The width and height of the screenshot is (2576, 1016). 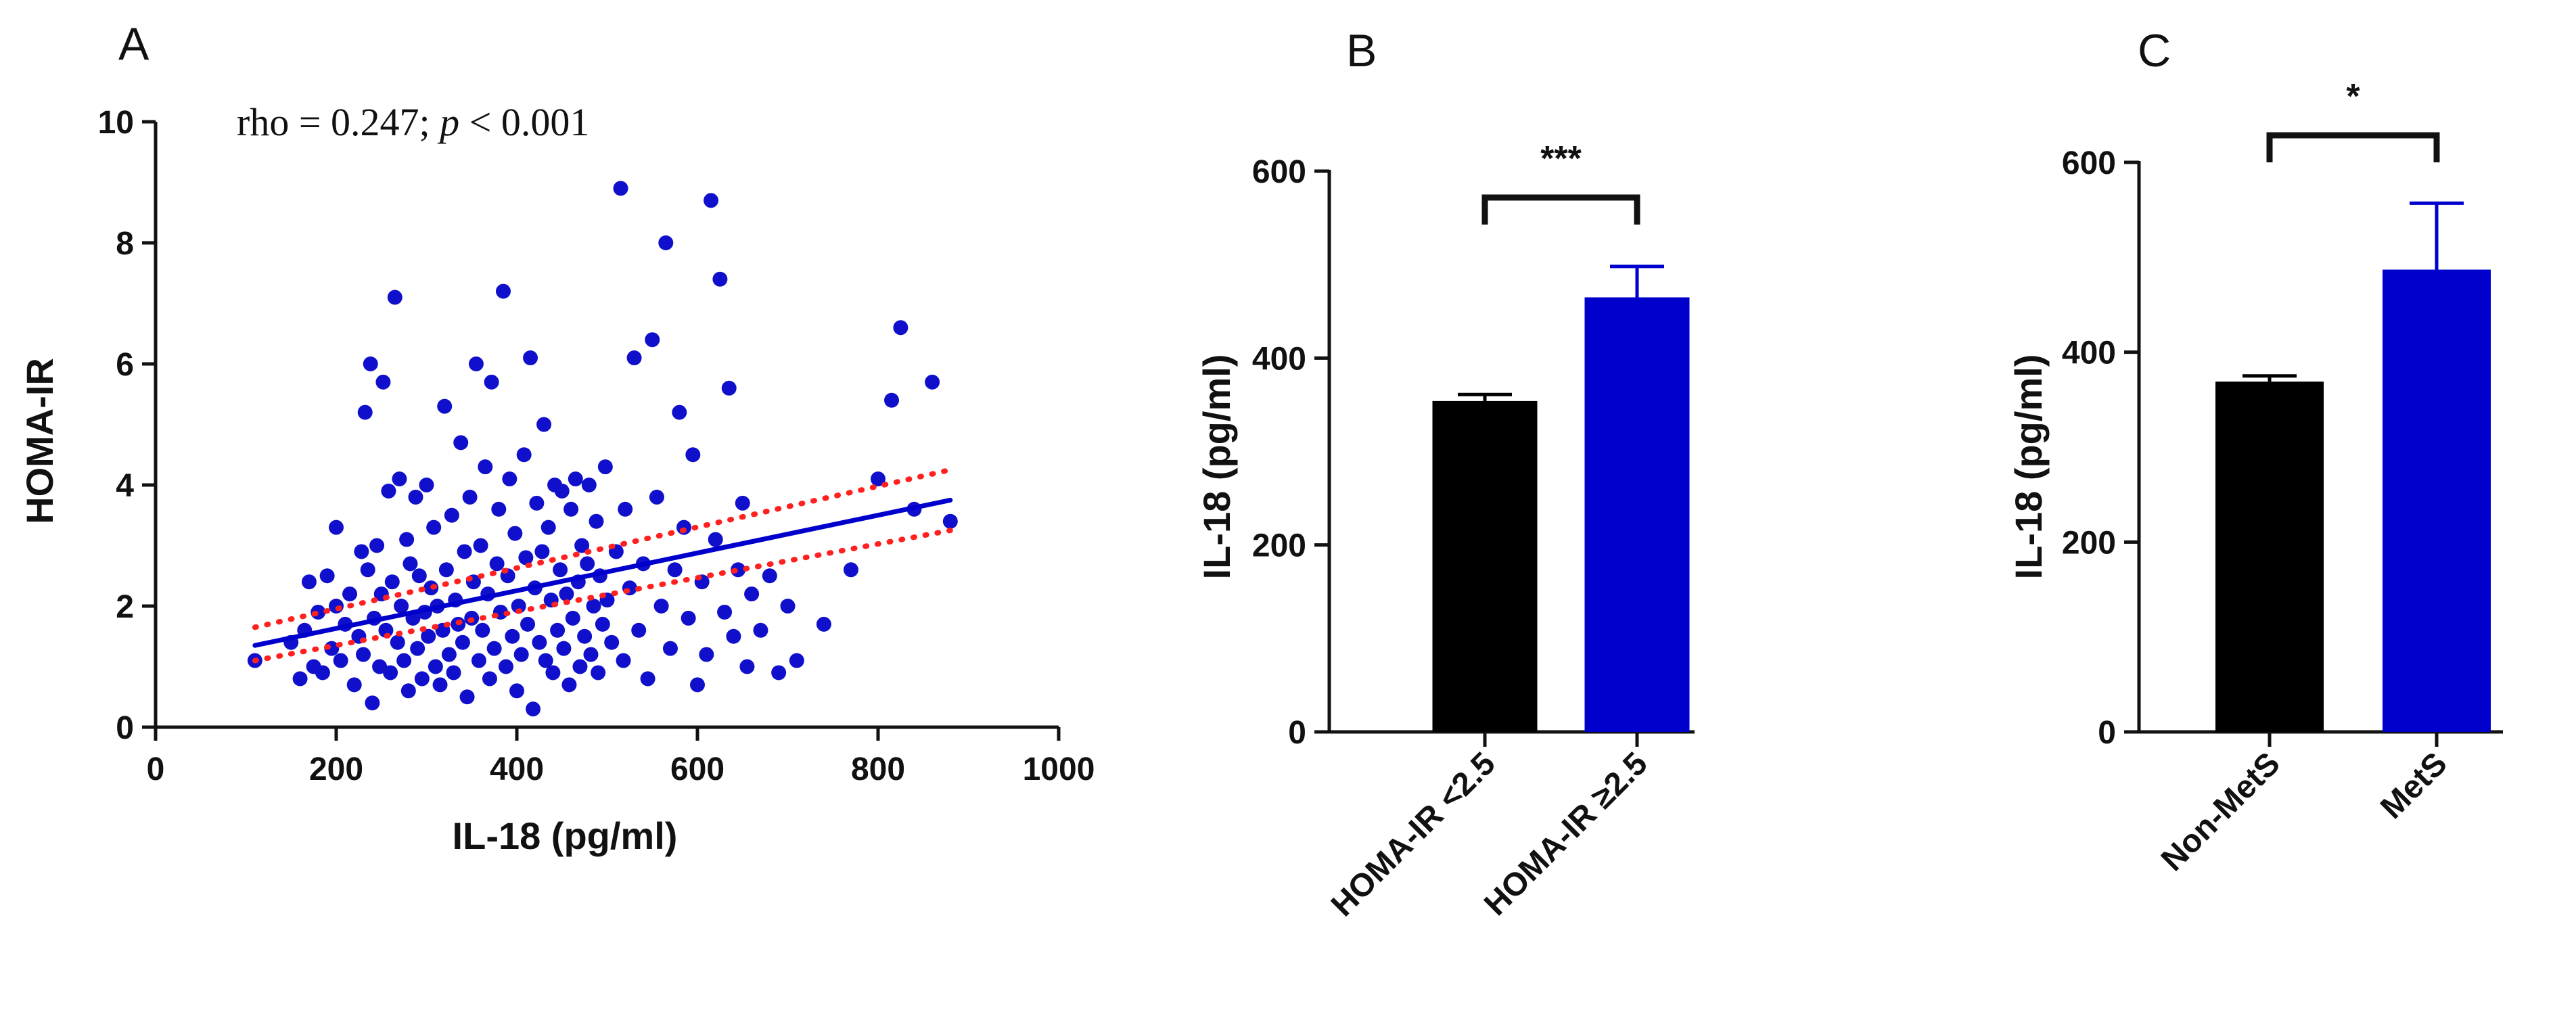 I want to click on regression-line, so click(x=602, y=572).